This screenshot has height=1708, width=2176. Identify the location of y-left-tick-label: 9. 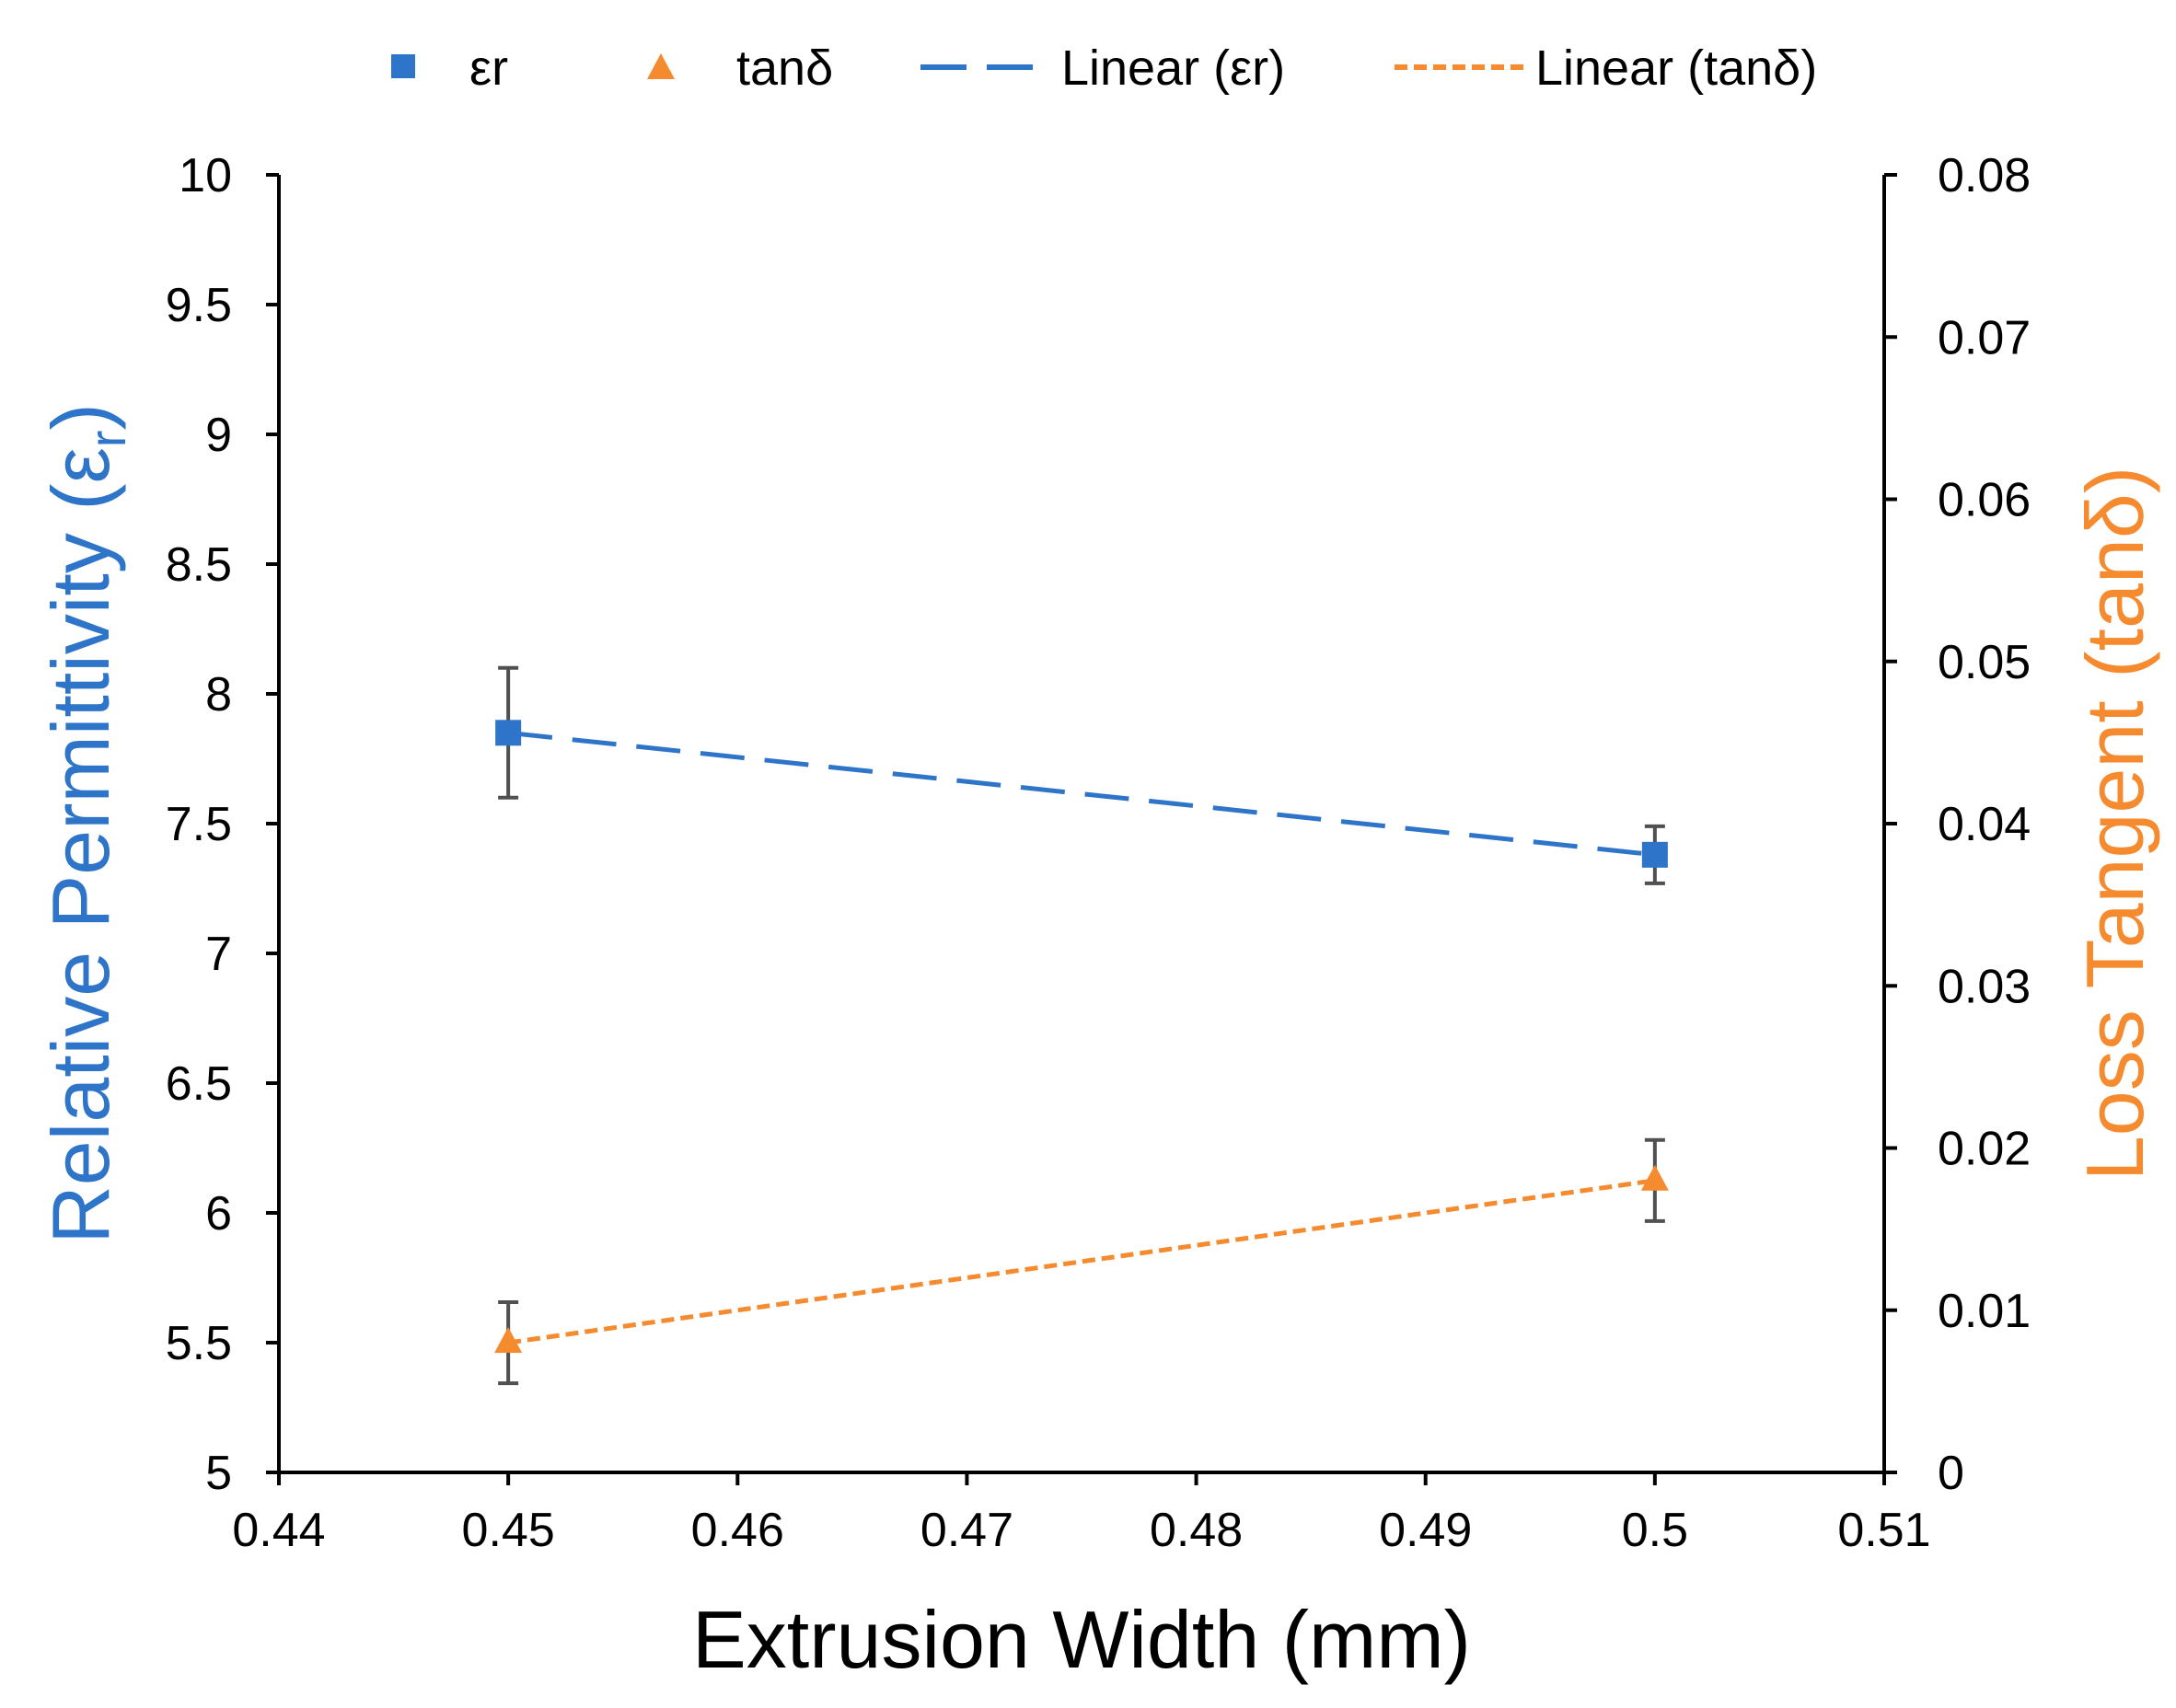
(218, 436).